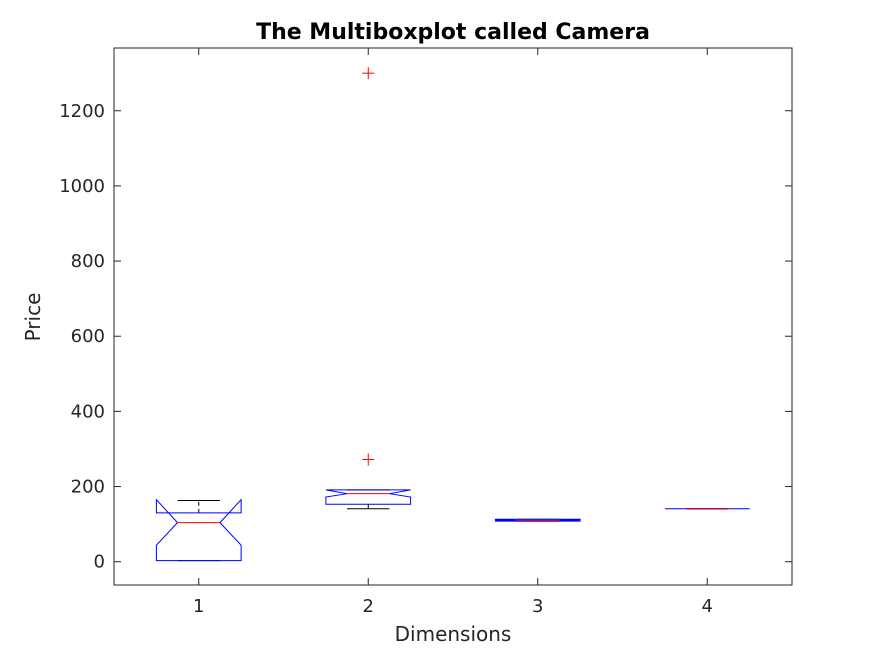 The image size is (875, 656). Describe the element at coordinates (453, 32) in the screenshot. I see `chart-title: The Multiboxplot called Camera` at that location.